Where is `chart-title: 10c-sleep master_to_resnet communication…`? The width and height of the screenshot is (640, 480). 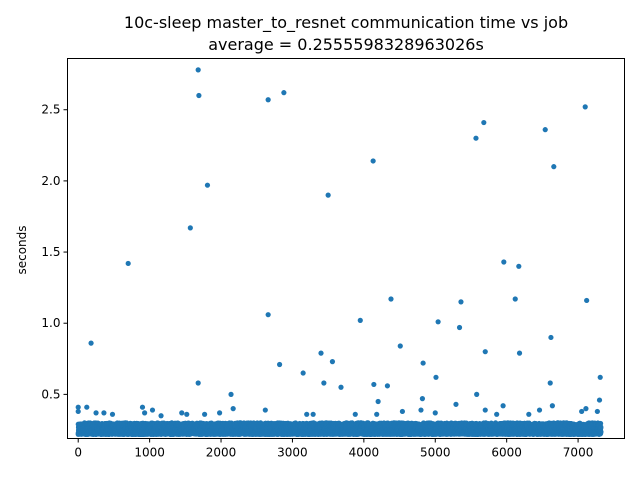 chart-title: 10c-sleep master_to_resnet communication… is located at coordinates (346, 23).